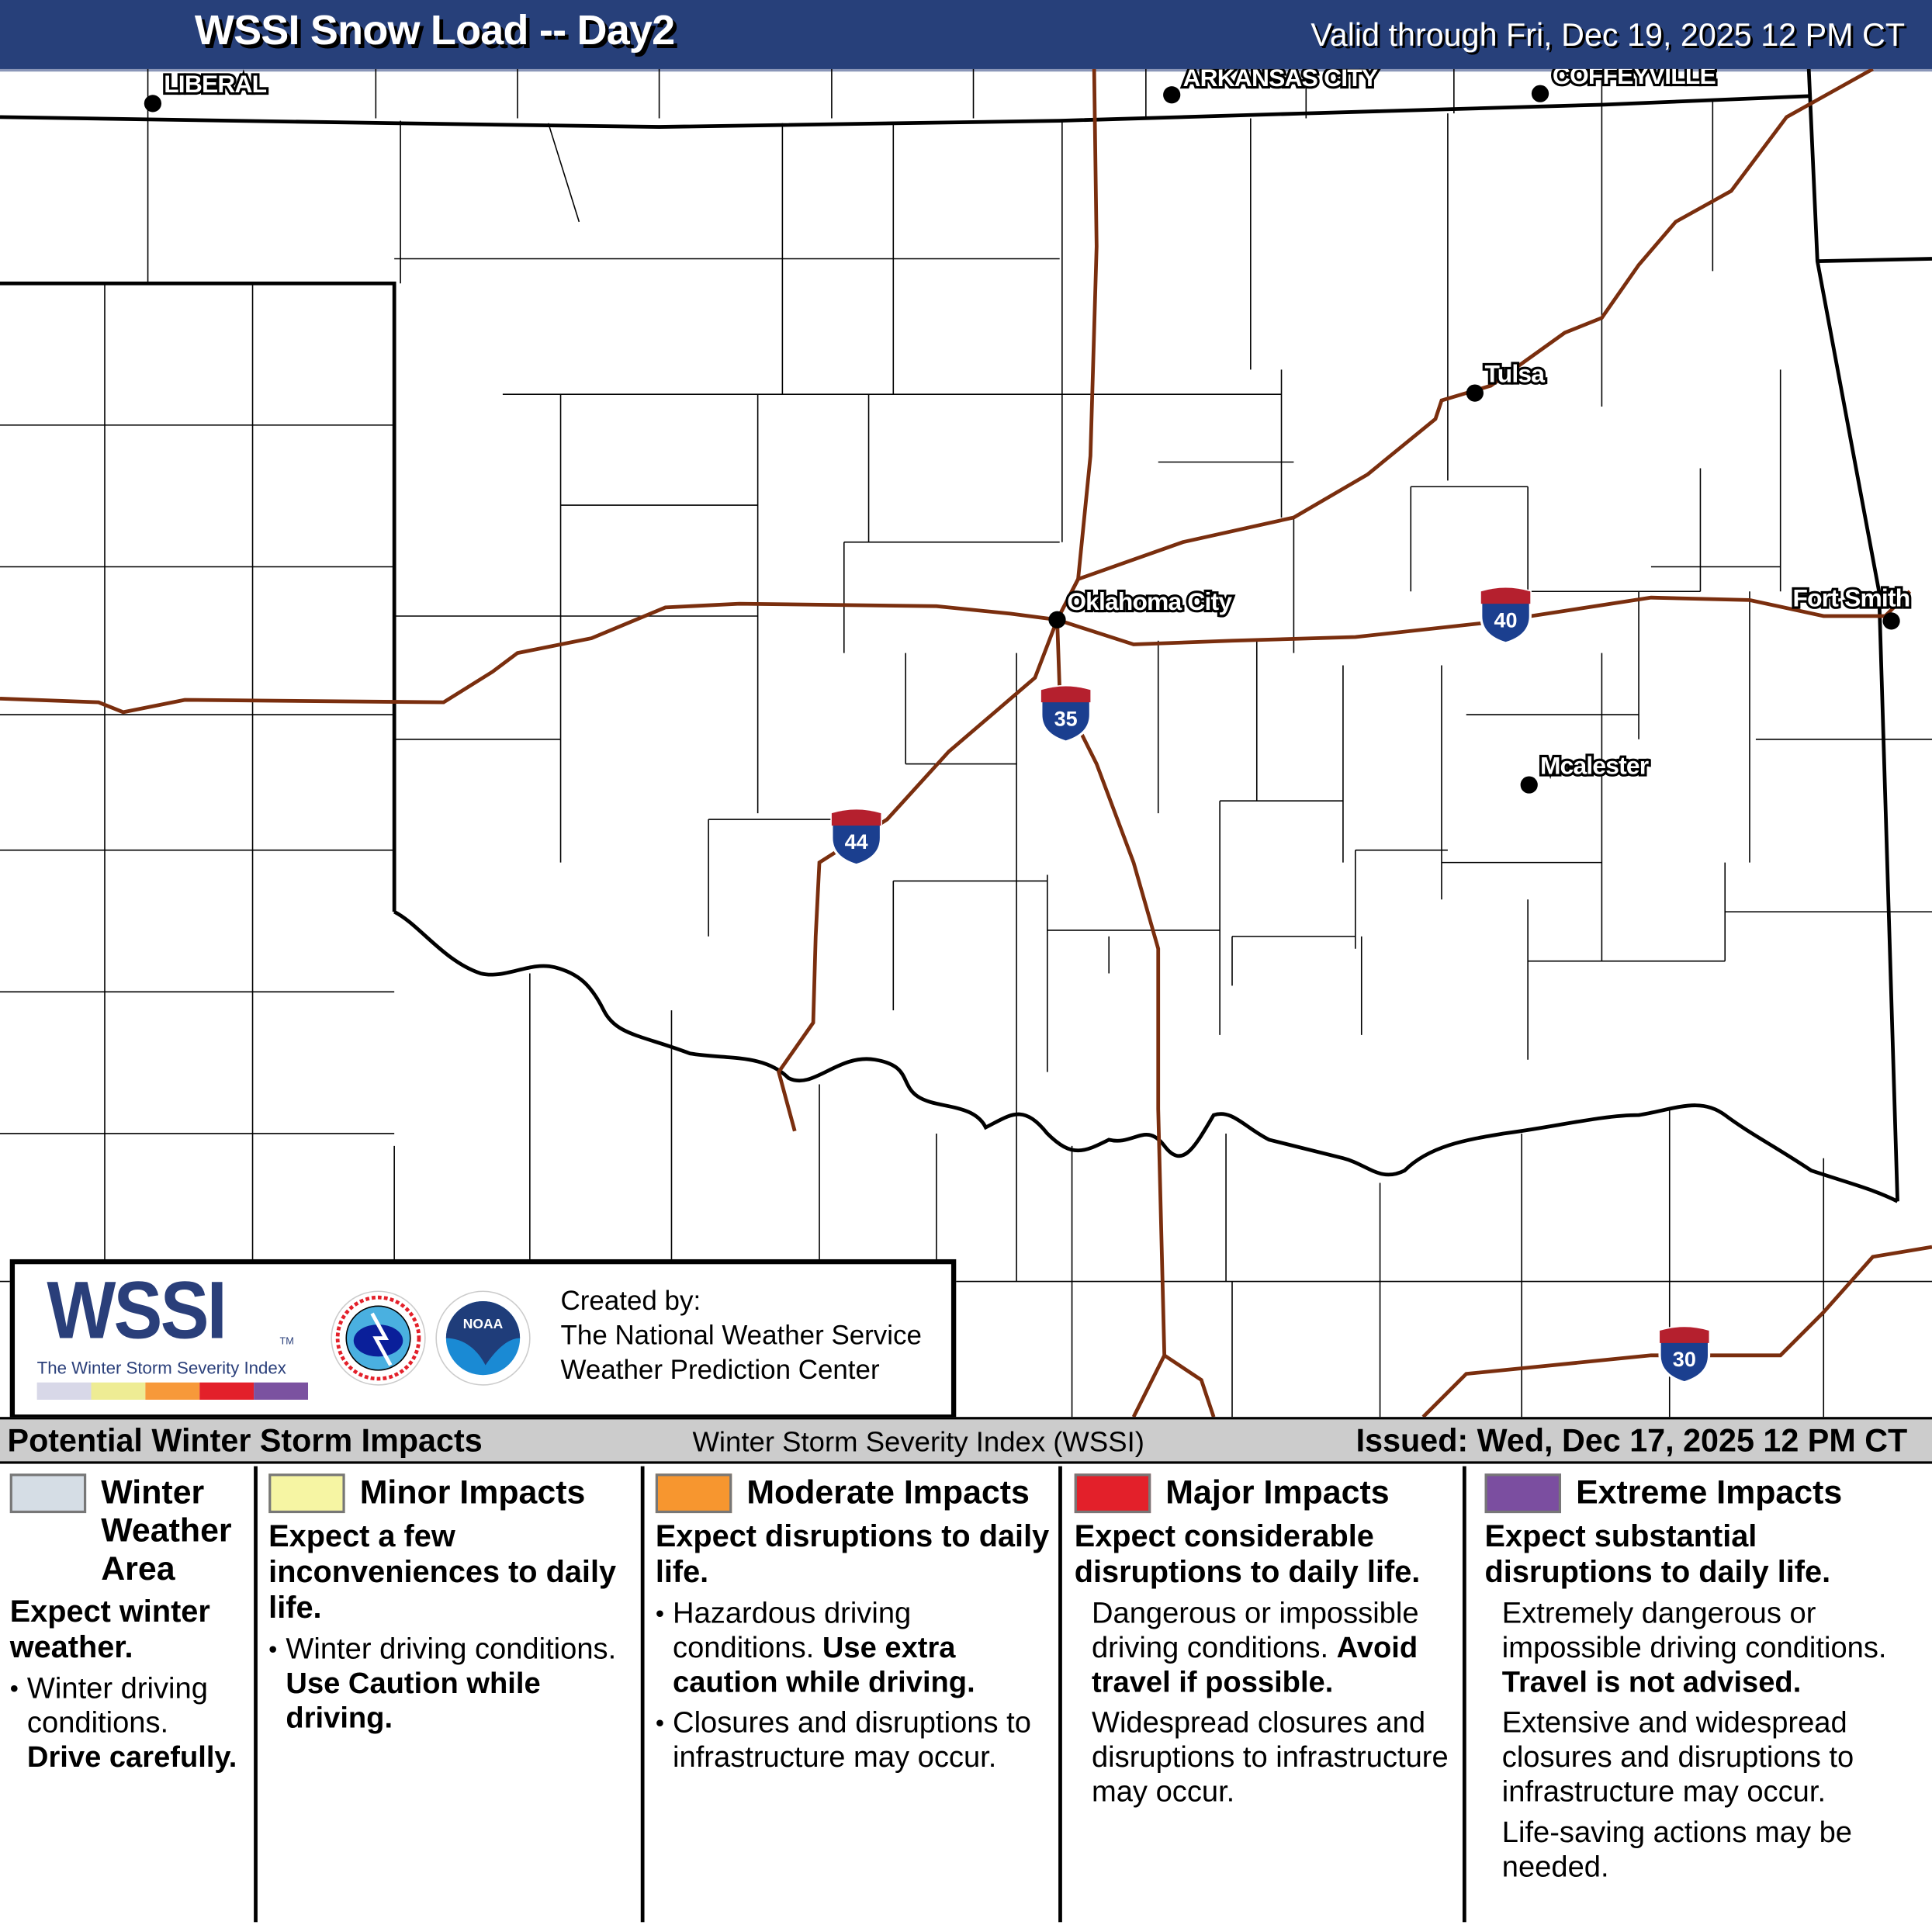 Image resolution: width=1932 pixels, height=1932 pixels. What do you see at coordinates (630, 1300) in the screenshot?
I see `created-by-label: Created by:` at bounding box center [630, 1300].